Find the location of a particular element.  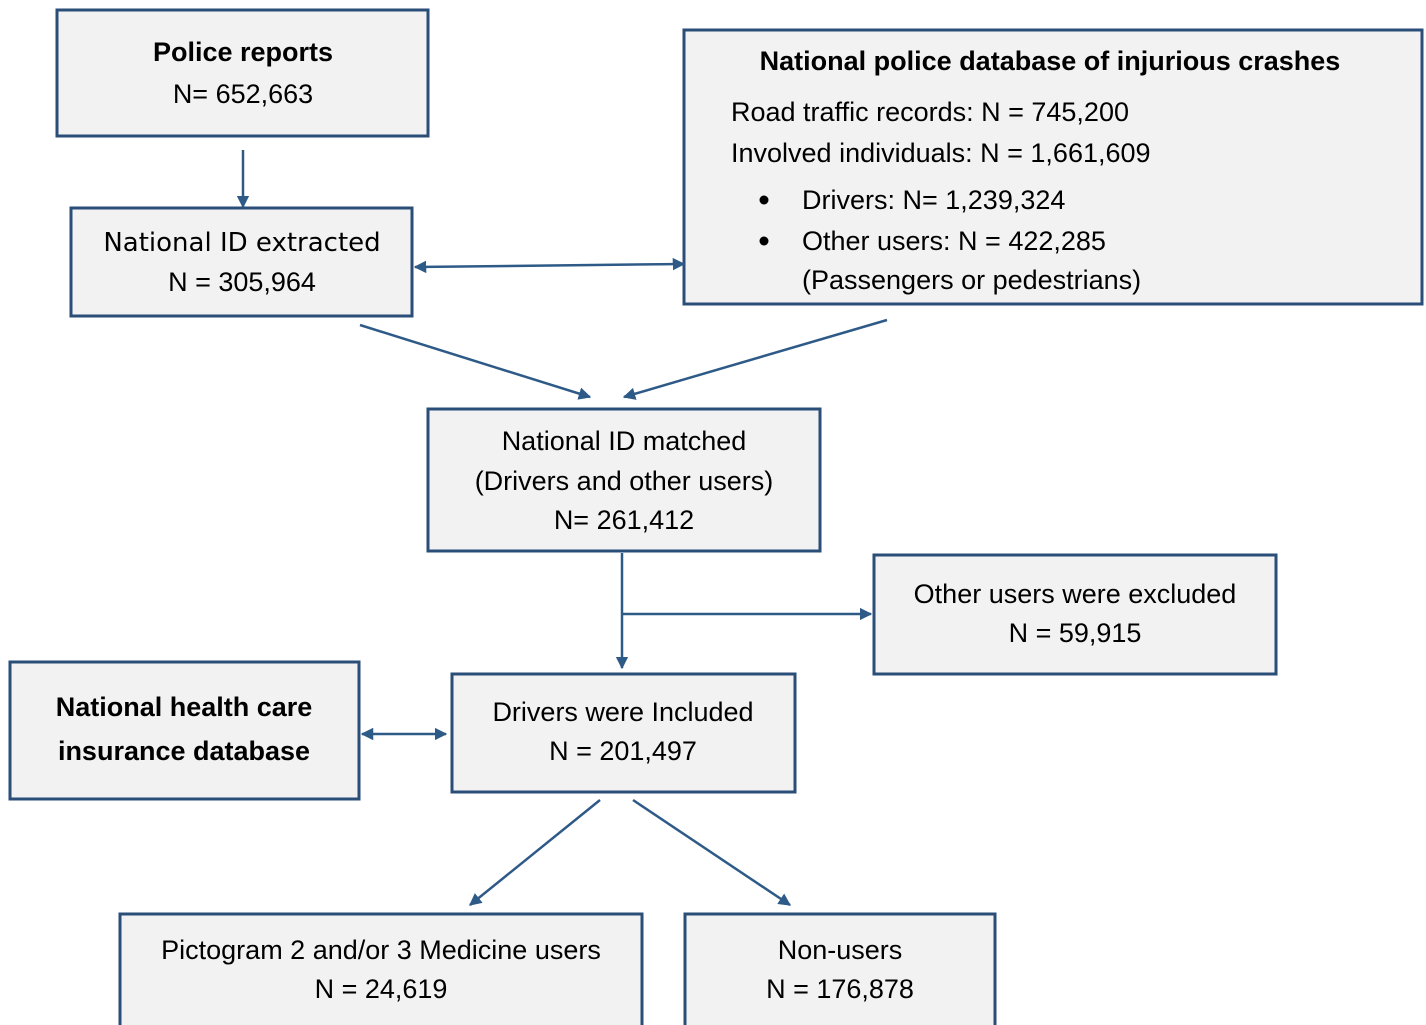

node-text: N= 261,412 is located at coordinates (624, 520).